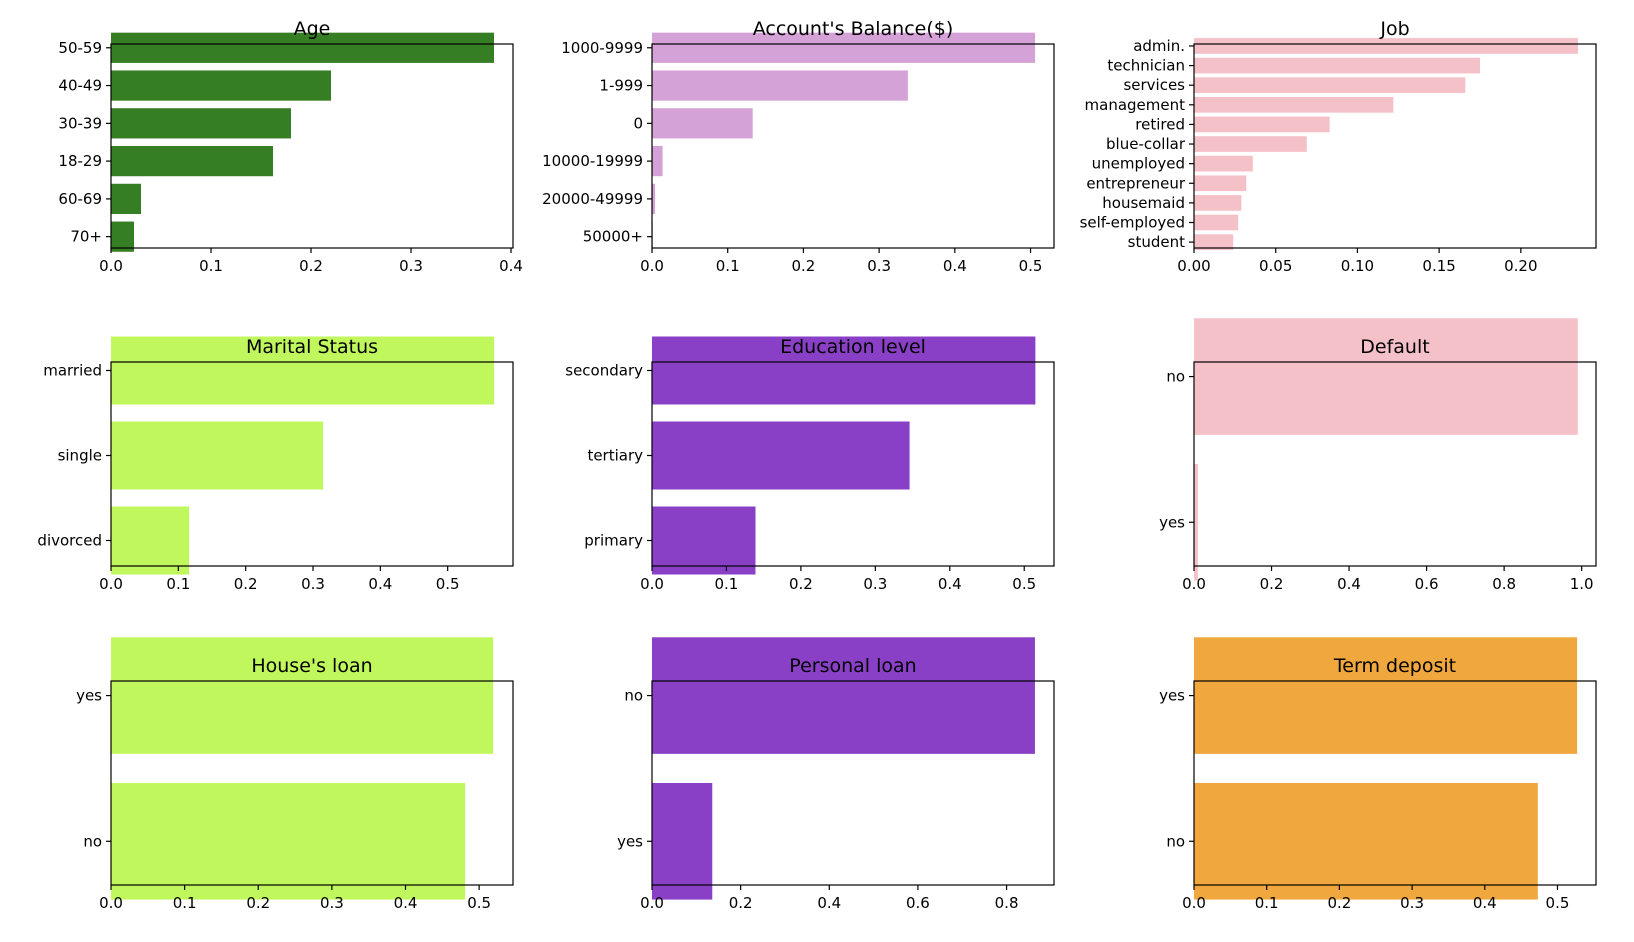 This screenshot has width=1634, height=942. Describe the element at coordinates (1337, 65) in the screenshot. I see `bar-job-technician` at that location.